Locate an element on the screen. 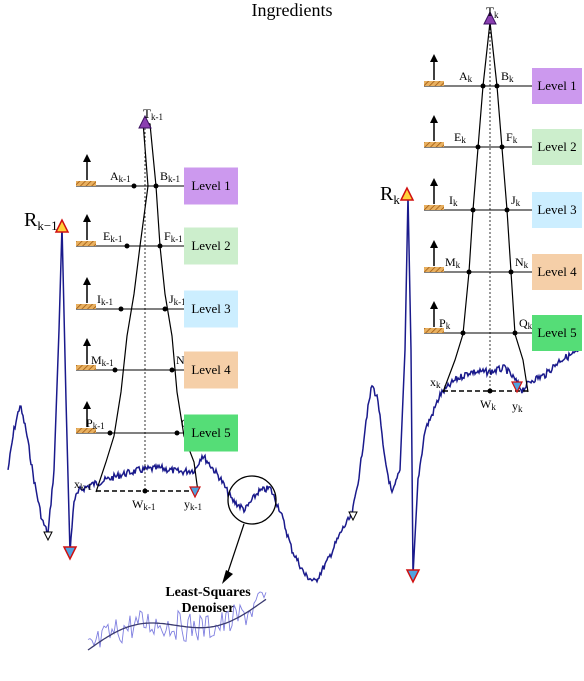 This screenshot has height=681, width=584. t-label-left: Tk-1 is located at coordinates (153, 114).